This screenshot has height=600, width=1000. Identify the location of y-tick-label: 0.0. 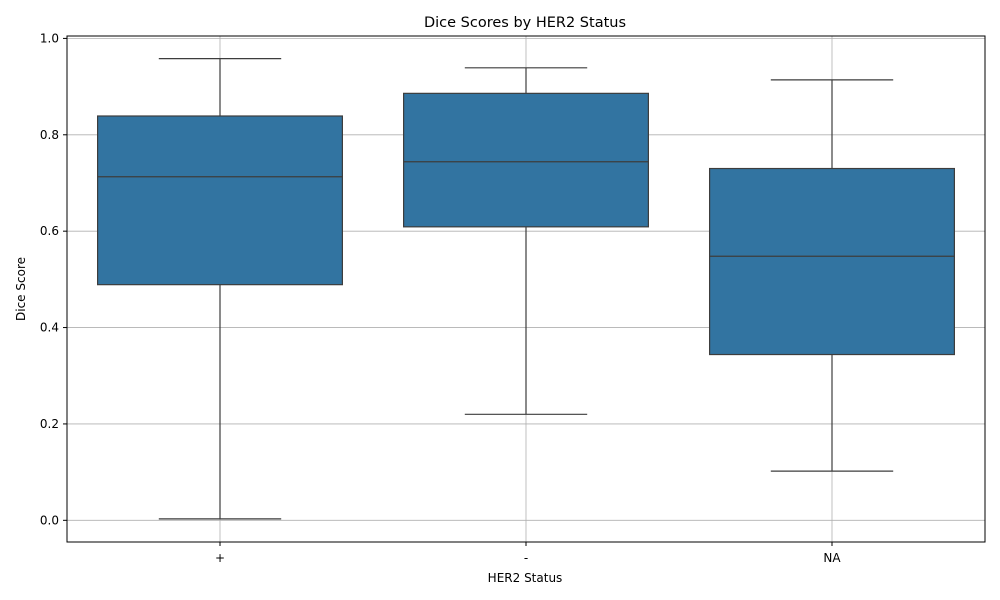
(49, 520).